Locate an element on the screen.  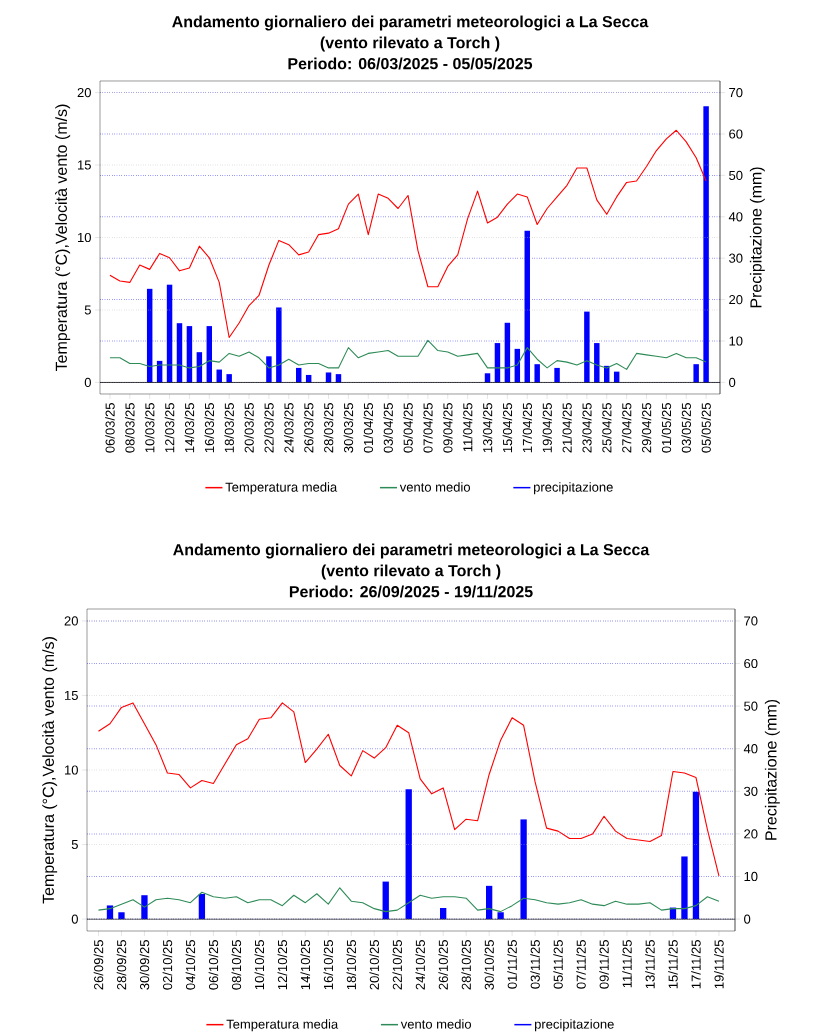
x-tick-label: 11/04/25 is located at coordinates (467, 427).